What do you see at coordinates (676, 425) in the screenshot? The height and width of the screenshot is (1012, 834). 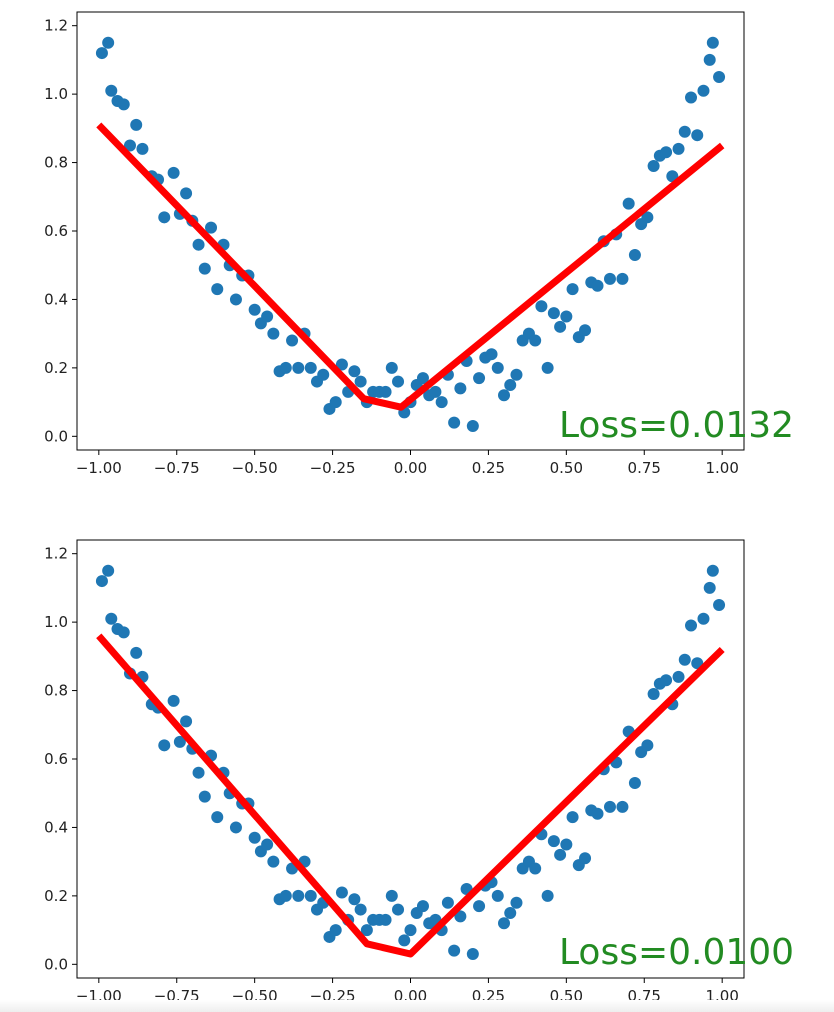 I see `loss-annotation: Loss=0.0132` at bounding box center [676, 425].